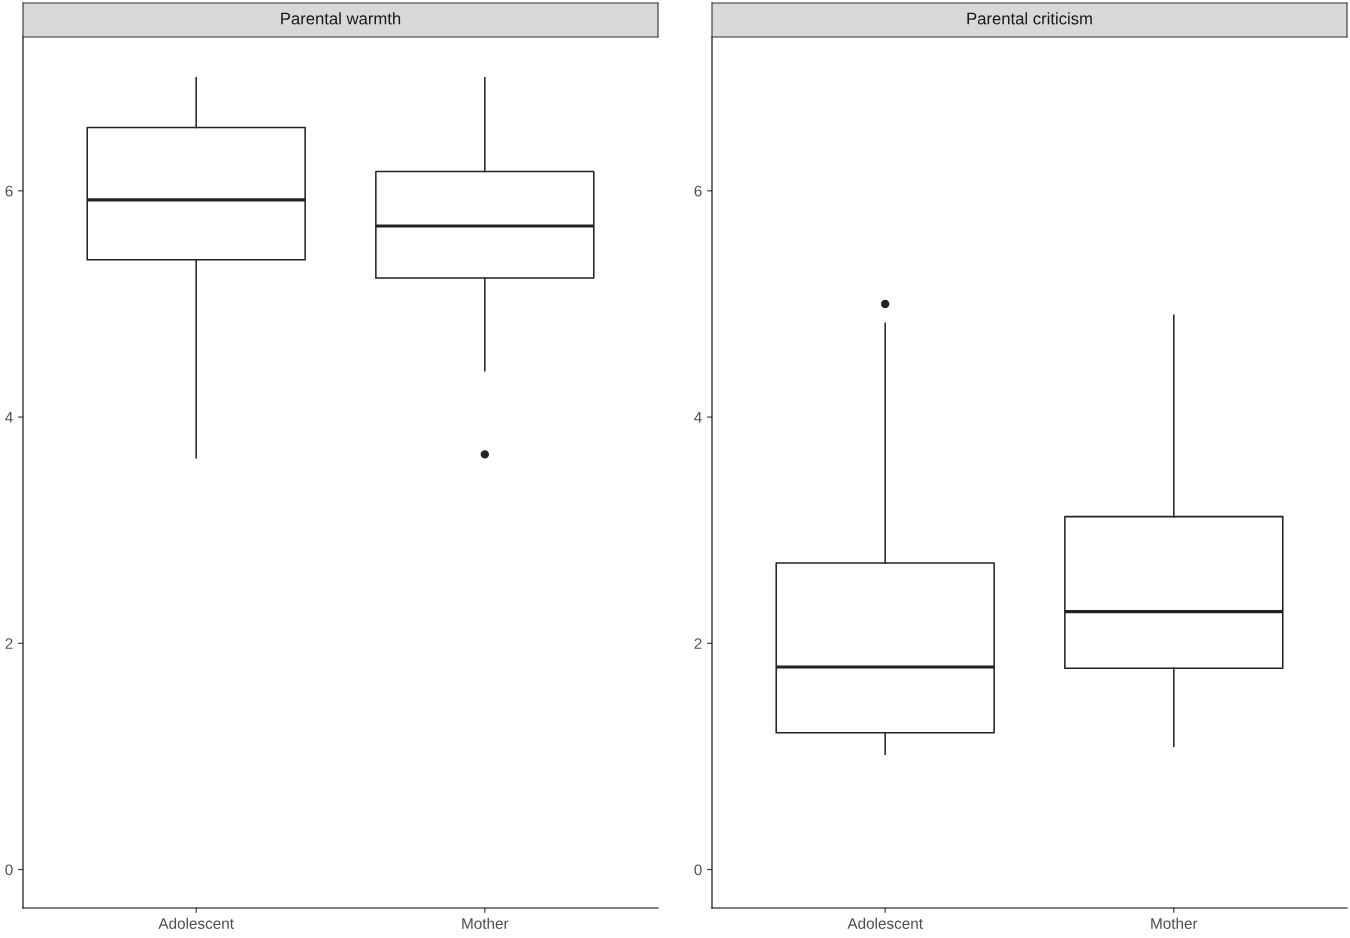  I want to click on chart-title: Parental warmth, so click(341, 18).